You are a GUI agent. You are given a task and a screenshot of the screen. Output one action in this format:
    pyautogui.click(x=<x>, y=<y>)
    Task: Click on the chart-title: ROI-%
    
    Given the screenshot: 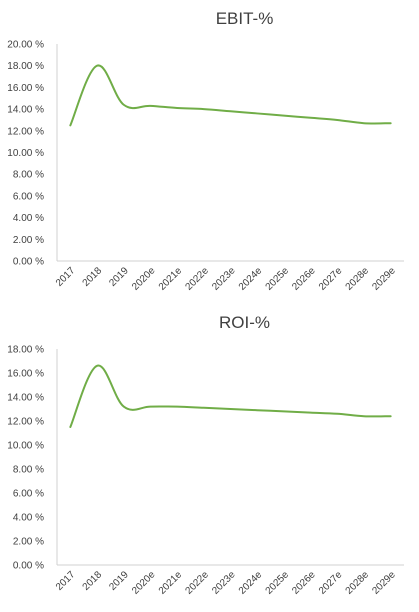 What is the action you would take?
    pyautogui.click(x=244, y=322)
    